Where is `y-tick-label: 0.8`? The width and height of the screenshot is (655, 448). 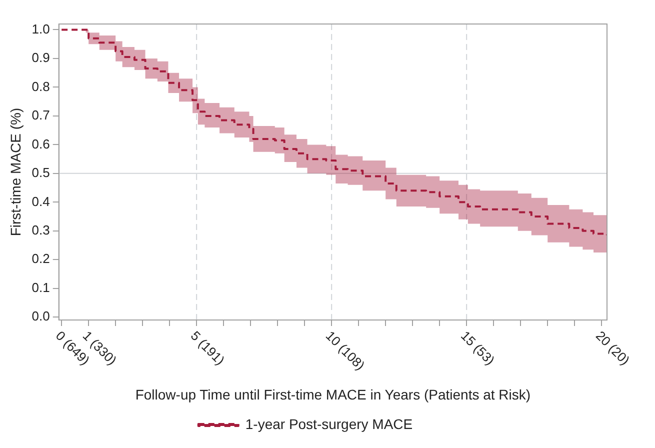 y-tick-label: 0.8 is located at coordinates (41, 86).